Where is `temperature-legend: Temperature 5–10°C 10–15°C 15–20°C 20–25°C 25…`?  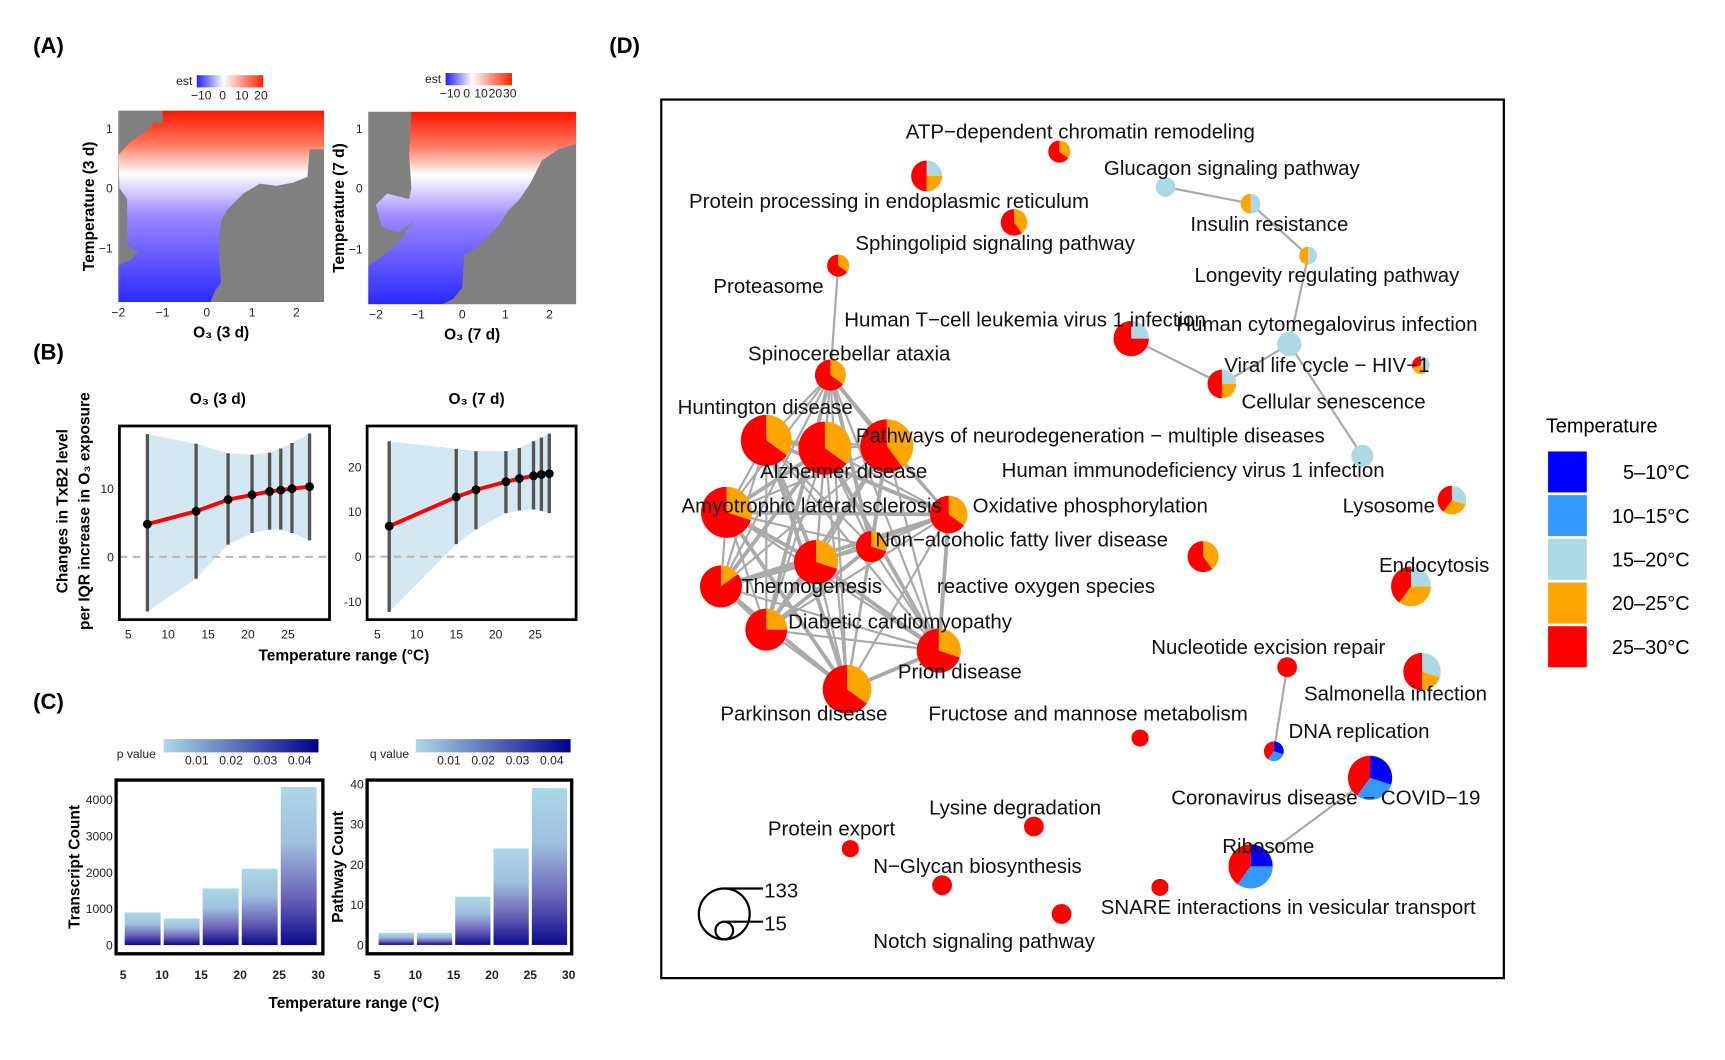 temperature-legend: Temperature 5–10°C 10–15°C 15–20°C 20–25°C 25… is located at coordinates (1618, 542).